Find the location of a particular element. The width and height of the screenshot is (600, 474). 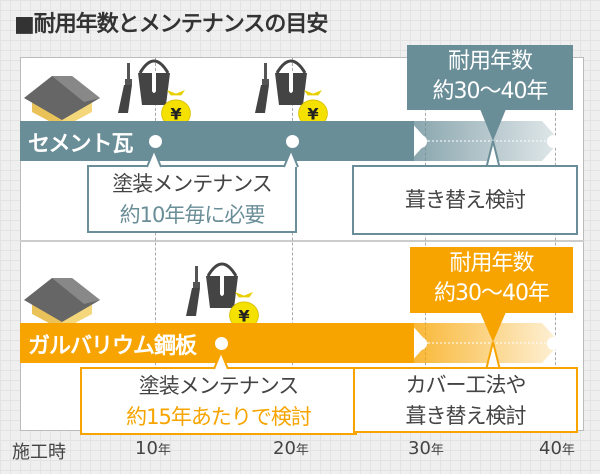

axis-tick-30: 30年 is located at coordinates (426, 448).